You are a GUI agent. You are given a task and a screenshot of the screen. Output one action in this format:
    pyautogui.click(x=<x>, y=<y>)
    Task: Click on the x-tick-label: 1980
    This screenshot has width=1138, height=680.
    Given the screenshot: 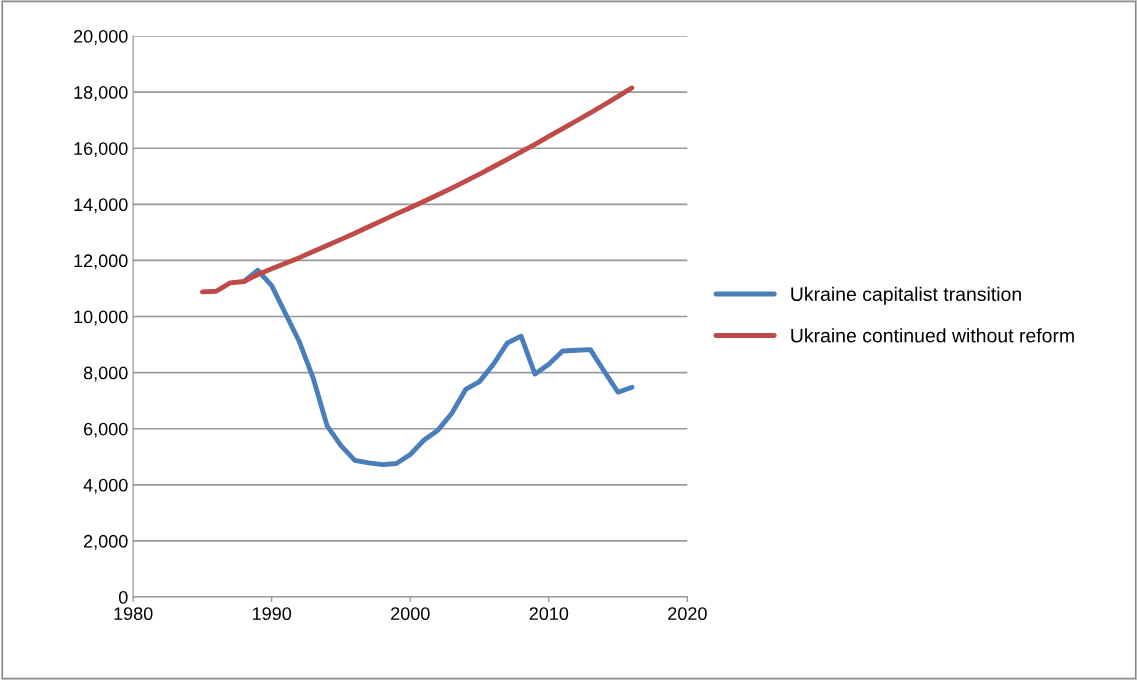 What is the action you would take?
    pyautogui.click(x=133, y=614)
    